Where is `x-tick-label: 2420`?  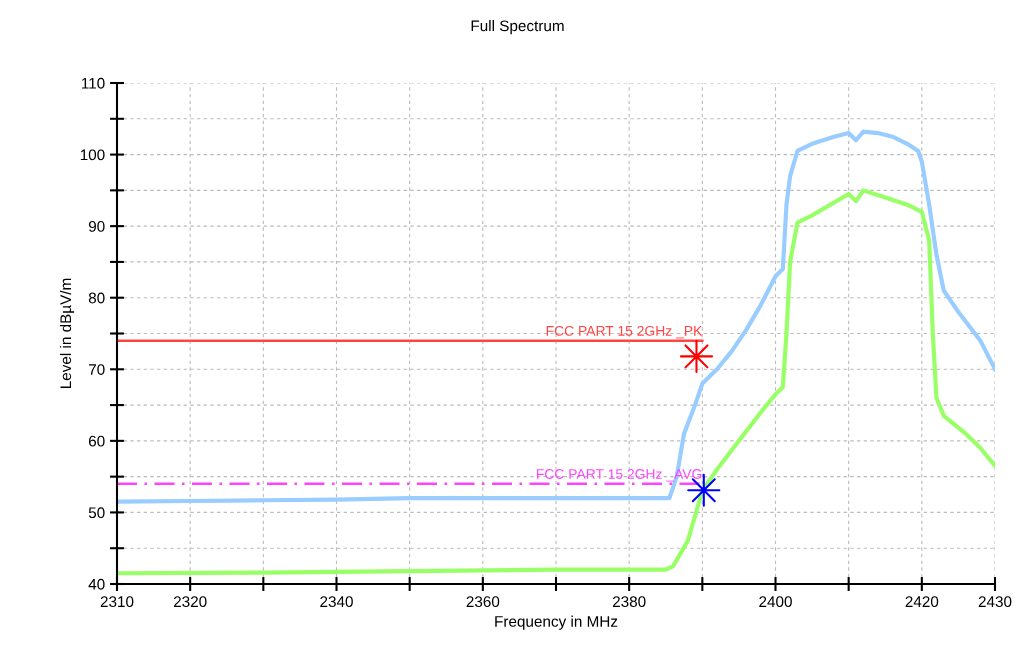 x-tick-label: 2420 is located at coordinates (922, 602).